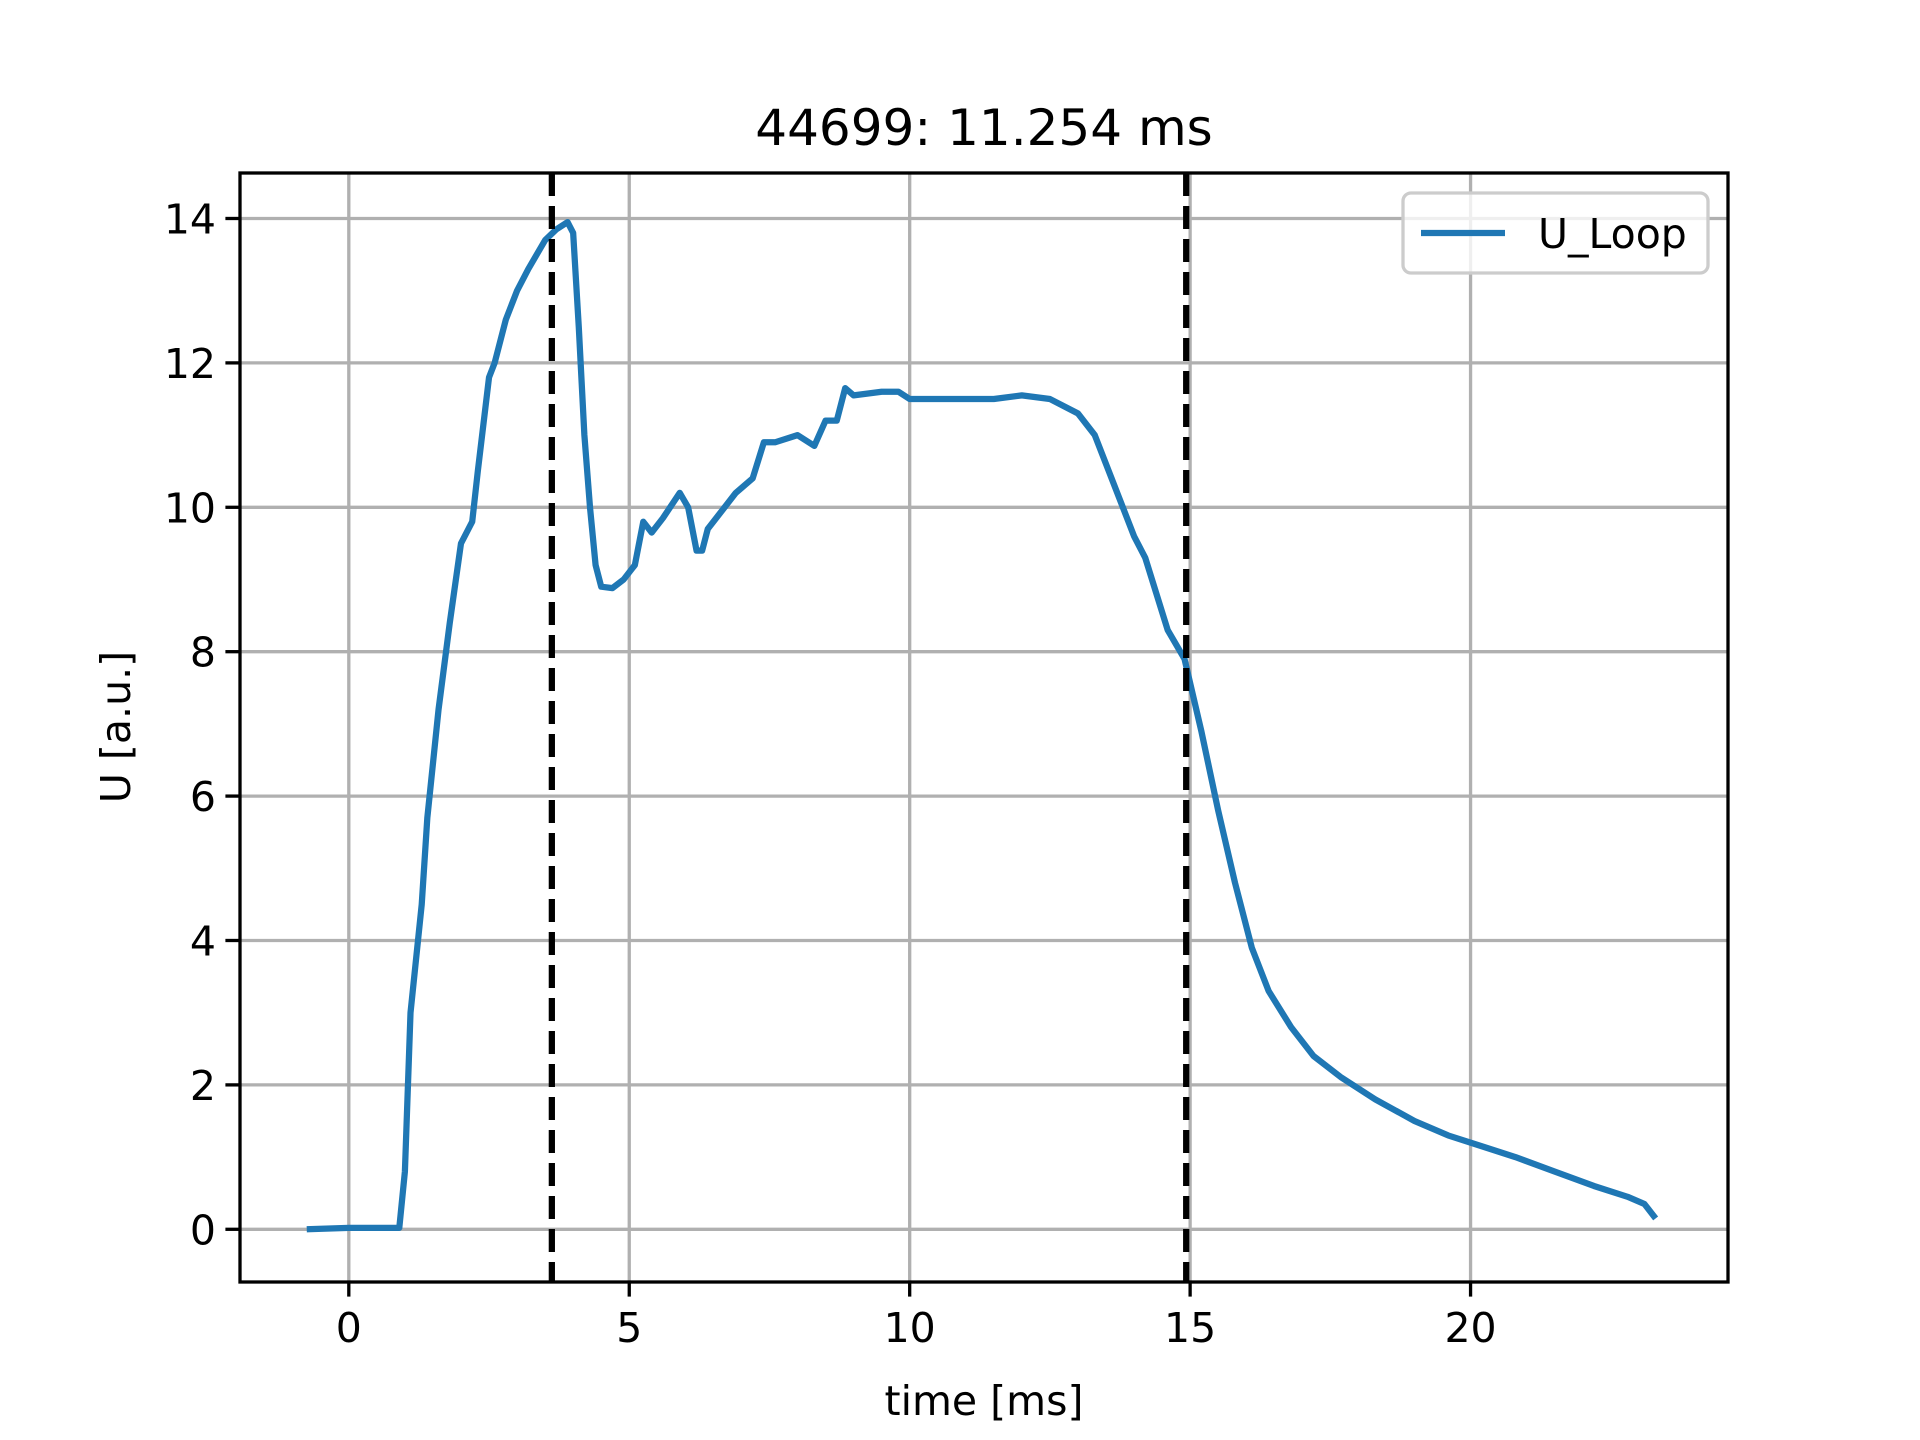  I want to click on chart-title: 44699: 11.254 ms, so click(983, 128).